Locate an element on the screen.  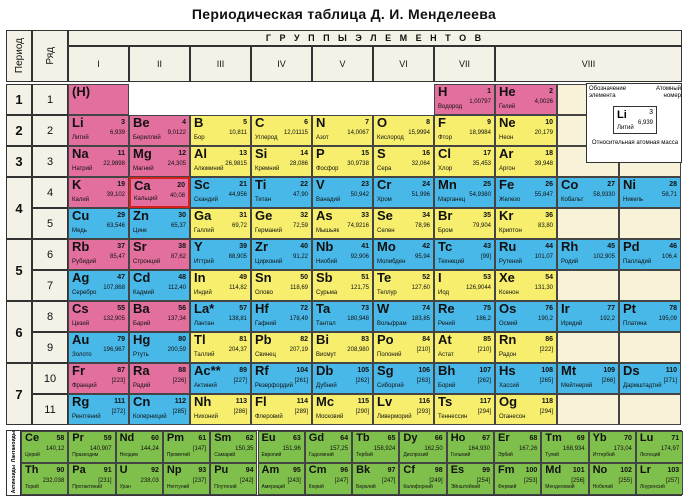
element-name: Цезий is located at coordinates (81, 324).